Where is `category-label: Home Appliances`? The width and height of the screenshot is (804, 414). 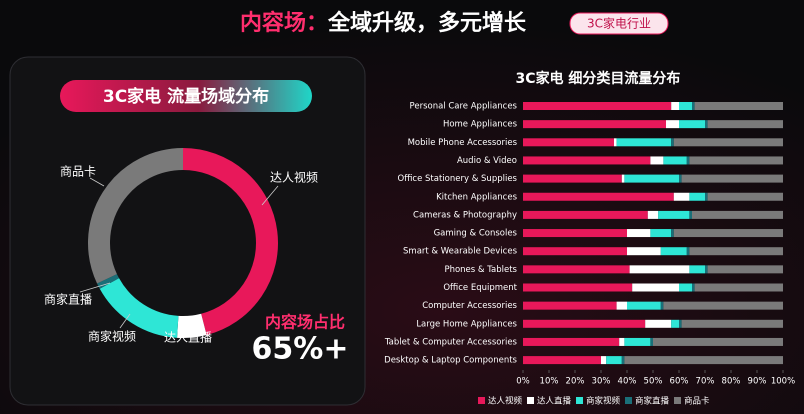 category-label: Home Appliances is located at coordinates (480, 125).